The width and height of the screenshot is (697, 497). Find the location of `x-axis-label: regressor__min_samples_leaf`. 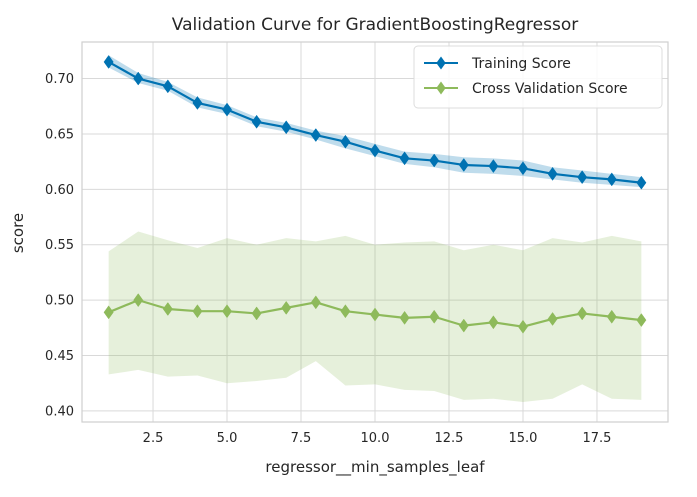

x-axis-label: regressor__min_samples_leaf is located at coordinates (375, 467).